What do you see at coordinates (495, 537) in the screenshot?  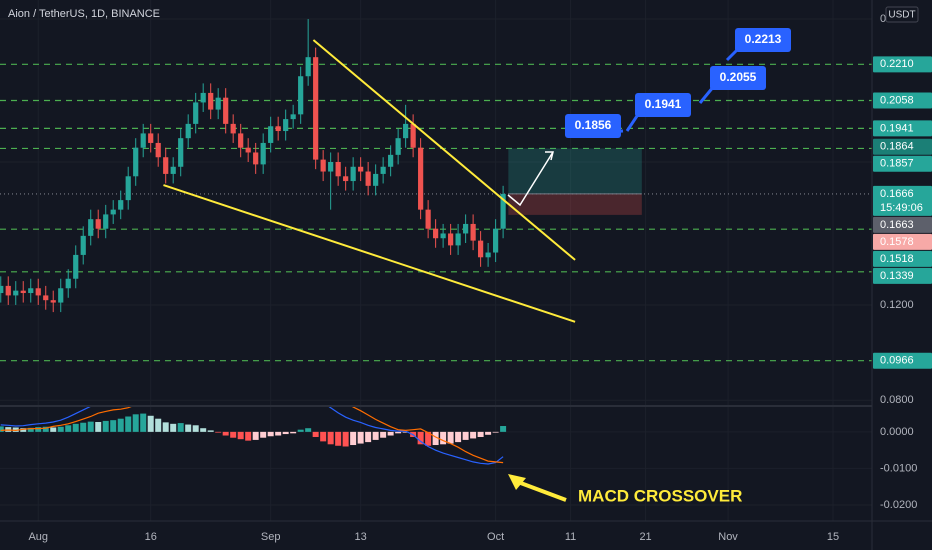 I see `x-tick-label: Oct` at bounding box center [495, 537].